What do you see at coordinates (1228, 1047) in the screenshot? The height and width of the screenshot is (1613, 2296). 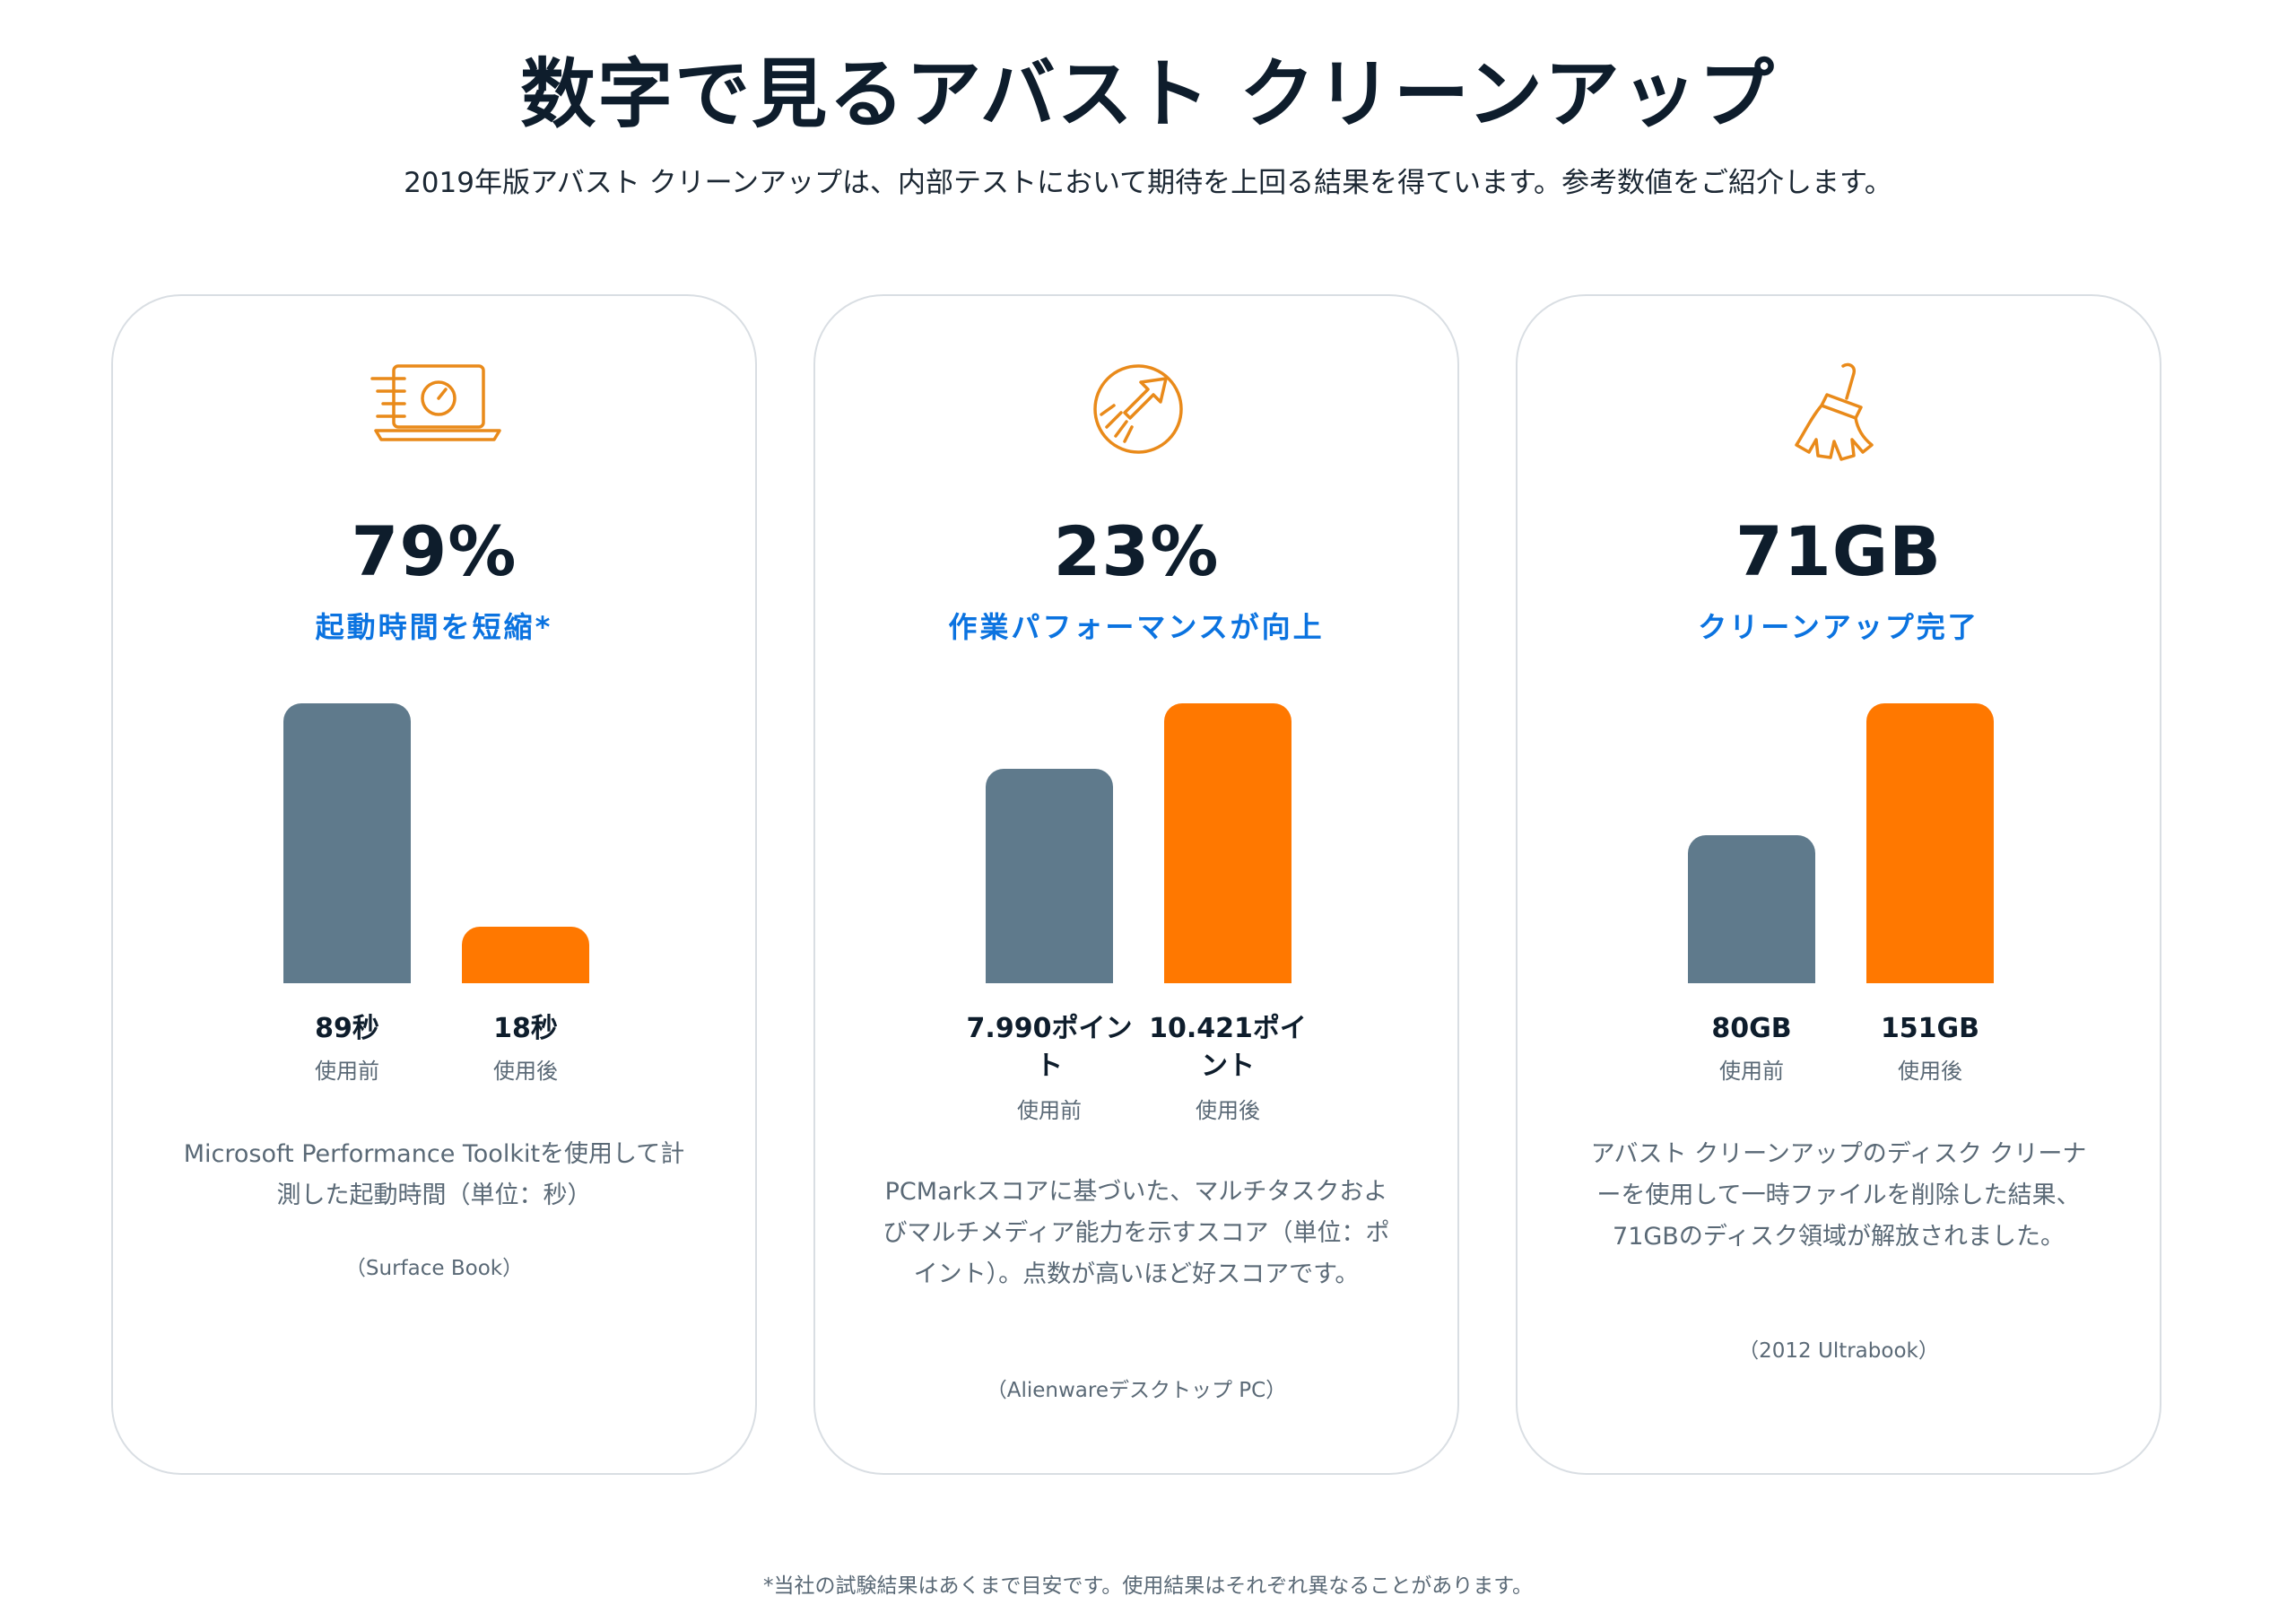 I see `after-value: 10.421ポイント` at bounding box center [1228, 1047].